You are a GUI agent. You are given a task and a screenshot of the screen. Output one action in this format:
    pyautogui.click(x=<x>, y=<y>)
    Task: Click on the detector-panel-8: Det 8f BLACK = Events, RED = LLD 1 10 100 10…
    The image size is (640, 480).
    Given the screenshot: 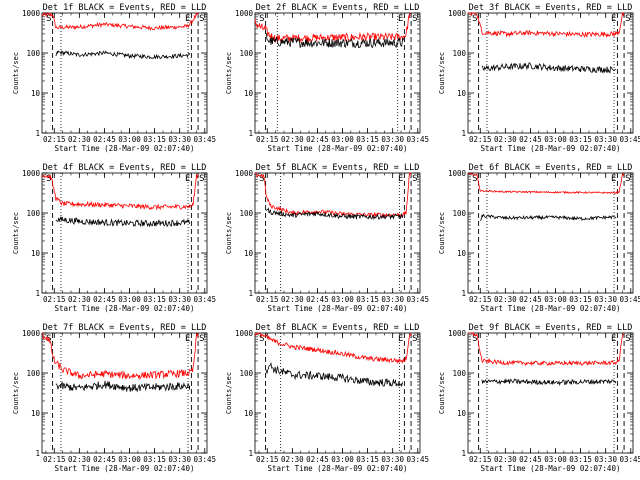 What is the action you would take?
    pyautogui.click(x=327, y=398)
    